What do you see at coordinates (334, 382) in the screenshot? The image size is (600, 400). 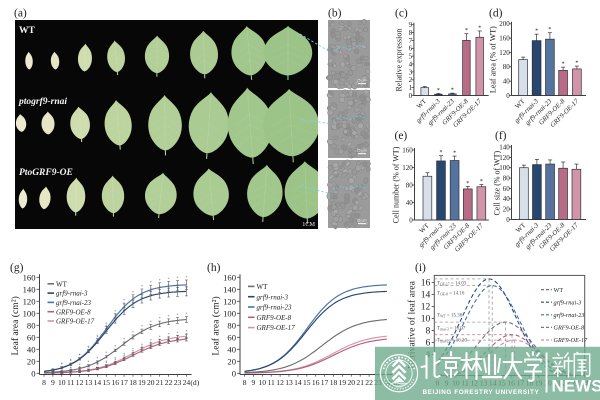 I see `svg-text: 18` at bounding box center [334, 382].